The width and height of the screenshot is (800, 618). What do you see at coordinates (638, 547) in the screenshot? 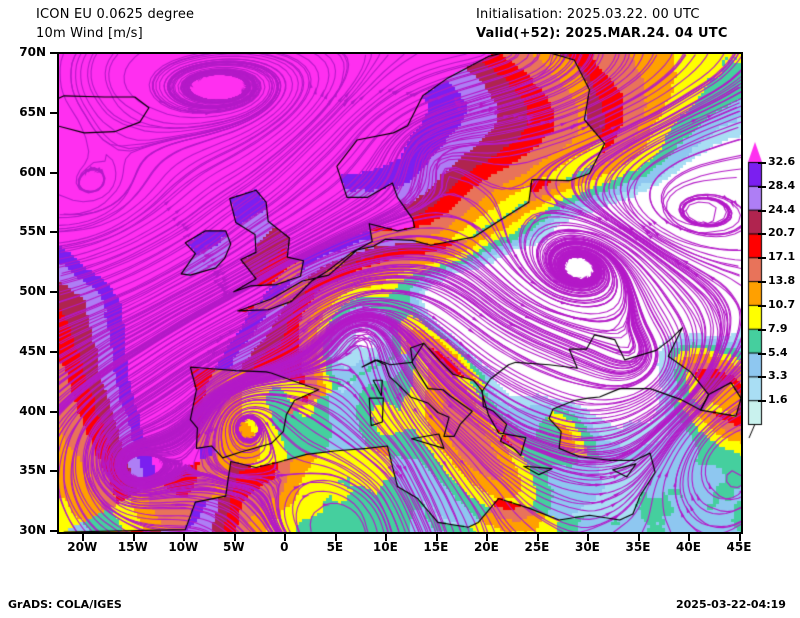
I see `lon-tick-label: 35E` at bounding box center [638, 547].